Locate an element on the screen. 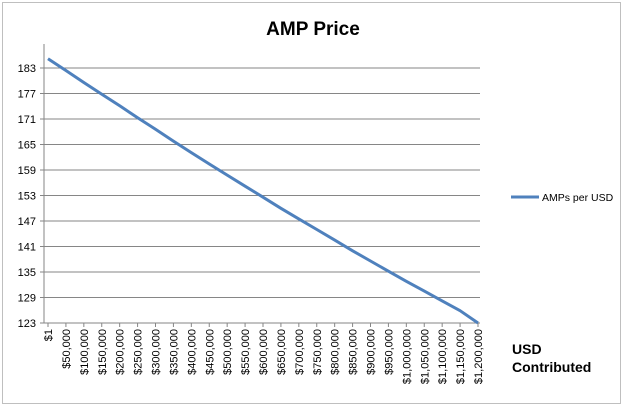 Image resolution: width=625 pixels, height=408 pixels. y-tick-label-159: 159 is located at coordinates (27, 171).